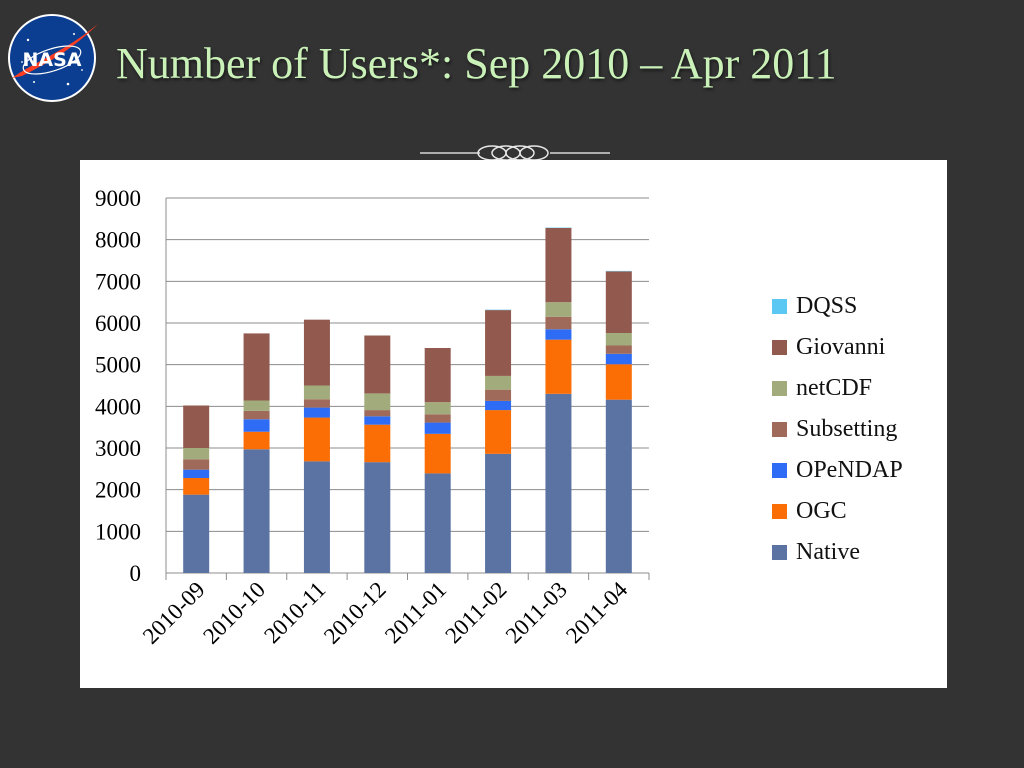  I want to click on y-tick-label: 7000, so click(118, 281).